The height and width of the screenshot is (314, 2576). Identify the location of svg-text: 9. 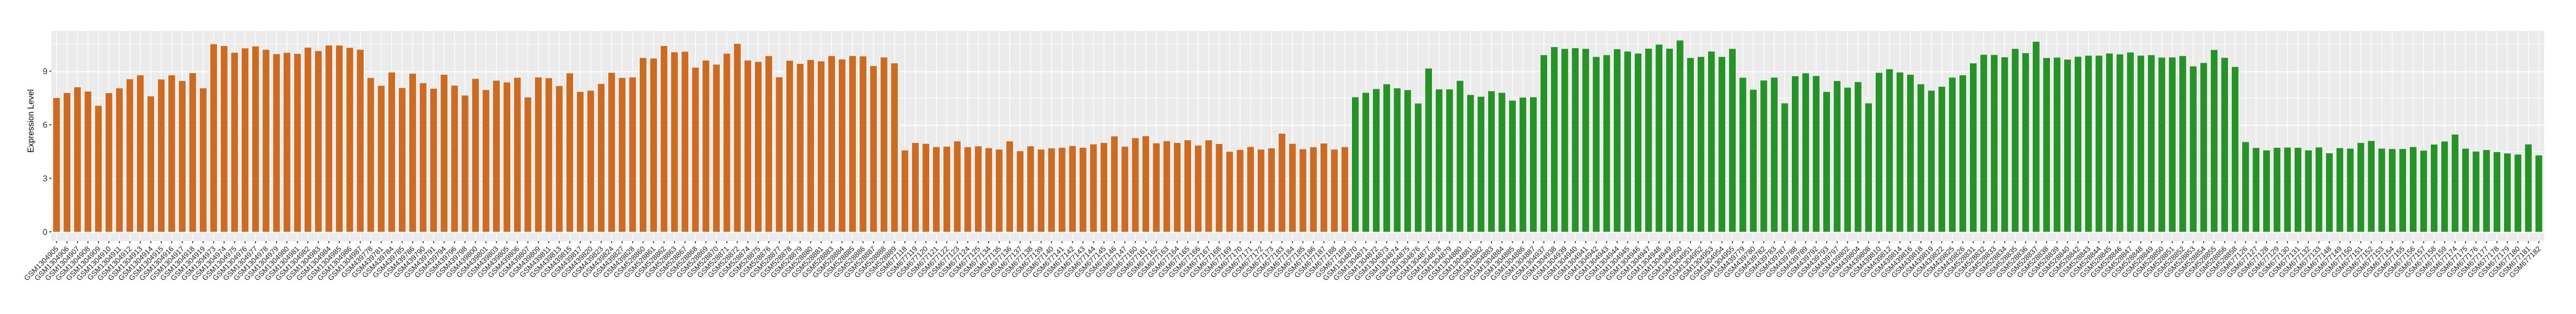
(45, 71).